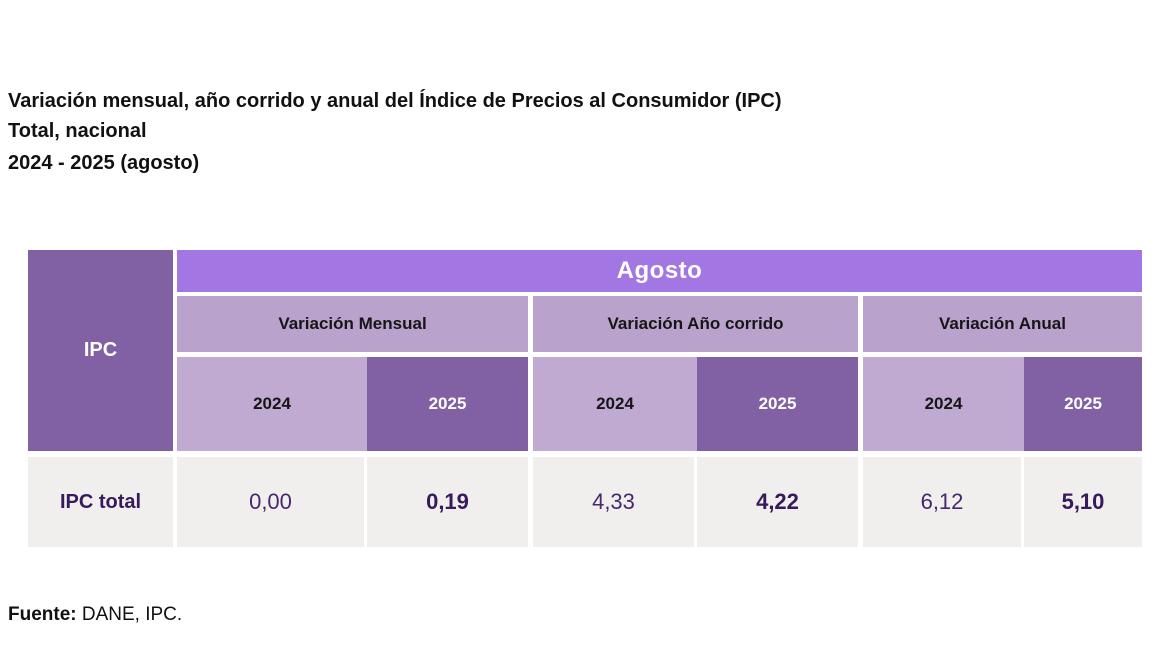 This screenshot has width=1170, height=658. What do you see at coordinates (77, 131) in the screenshot?
I see `title-line-coverage: Total, nacional` at bounding box center [77, 131].